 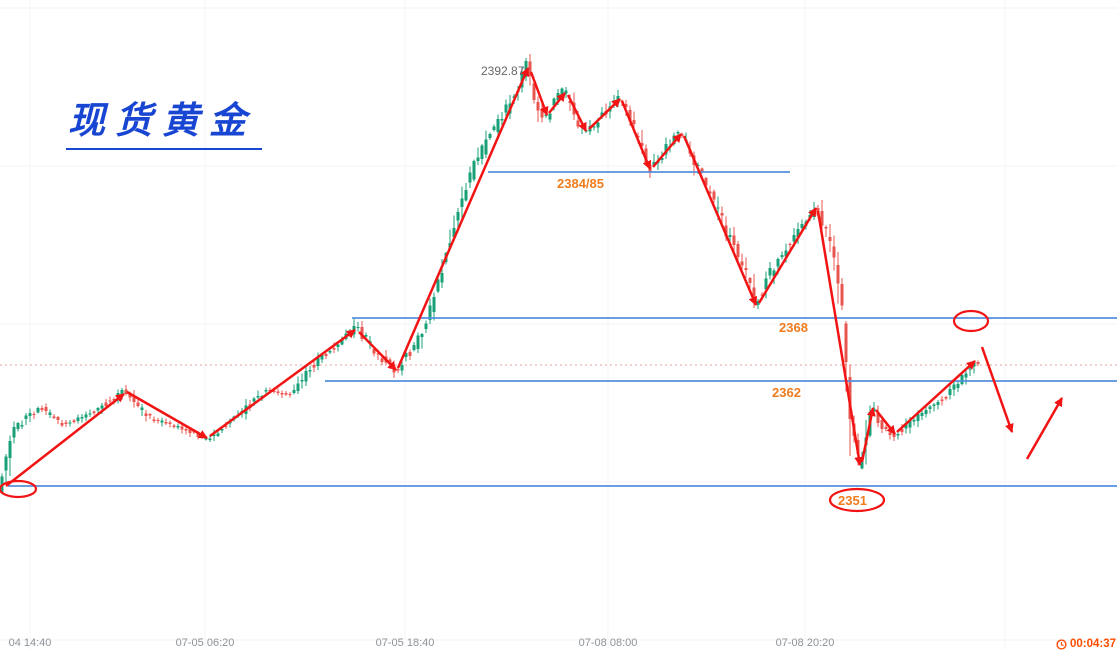 I want to click on peak-price-label: 2392.87, so click(x=503, y=71).